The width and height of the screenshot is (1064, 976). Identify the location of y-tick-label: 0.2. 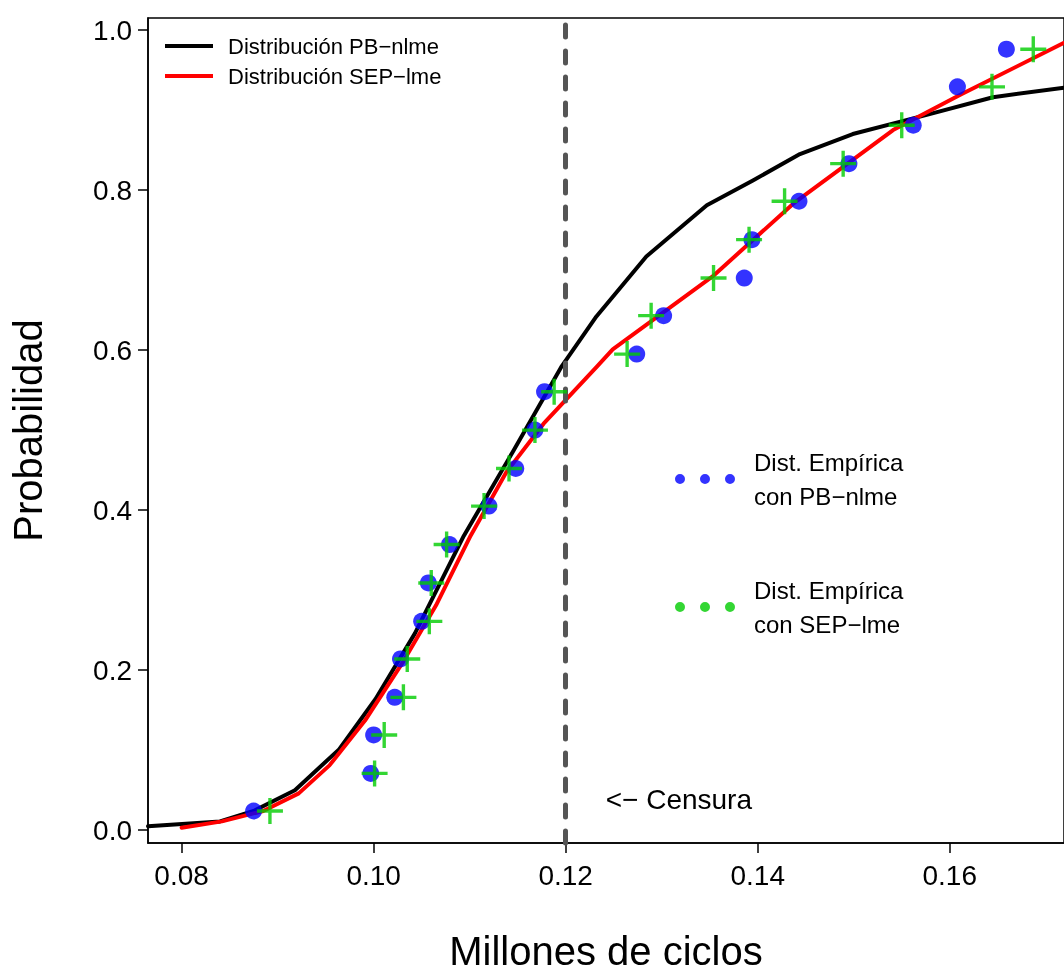
(112, 670).